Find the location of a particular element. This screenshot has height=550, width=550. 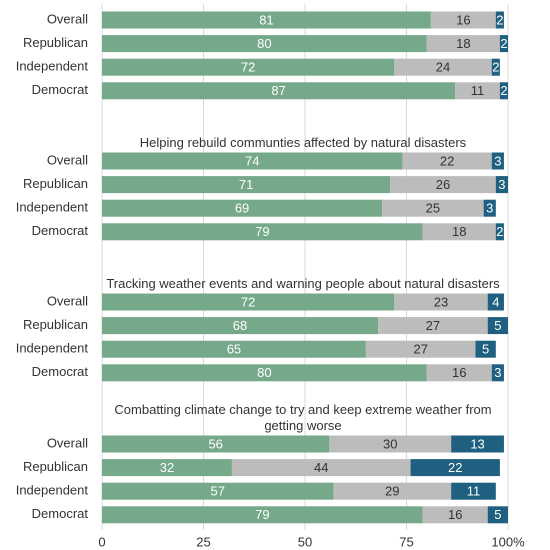

value-label: 72 is located at coordinates (248, 301).